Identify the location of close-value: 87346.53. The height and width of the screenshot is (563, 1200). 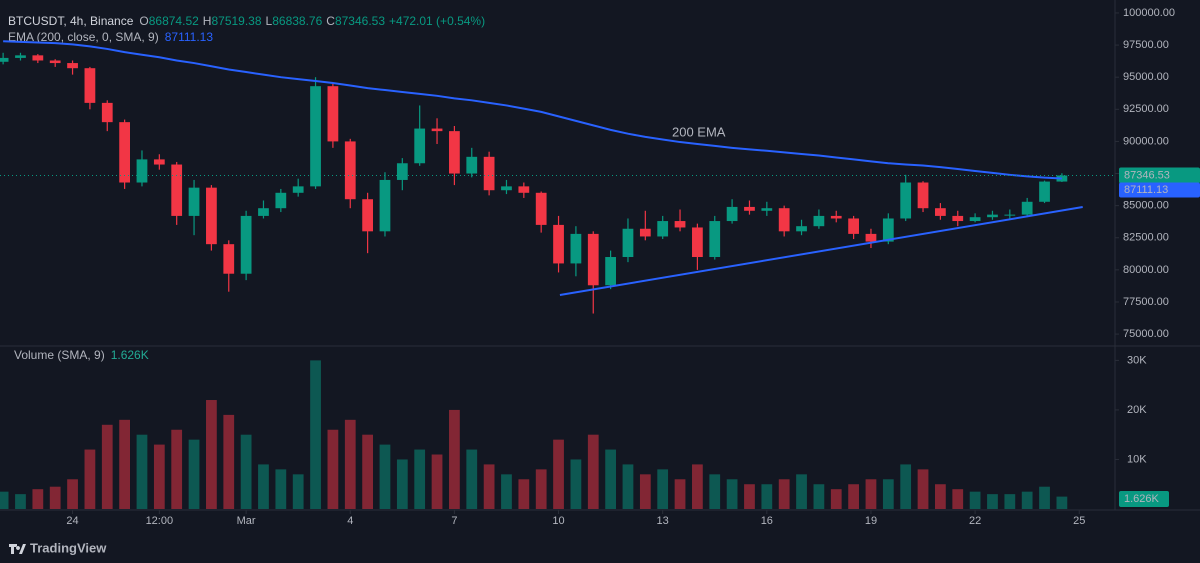
(360, 21).